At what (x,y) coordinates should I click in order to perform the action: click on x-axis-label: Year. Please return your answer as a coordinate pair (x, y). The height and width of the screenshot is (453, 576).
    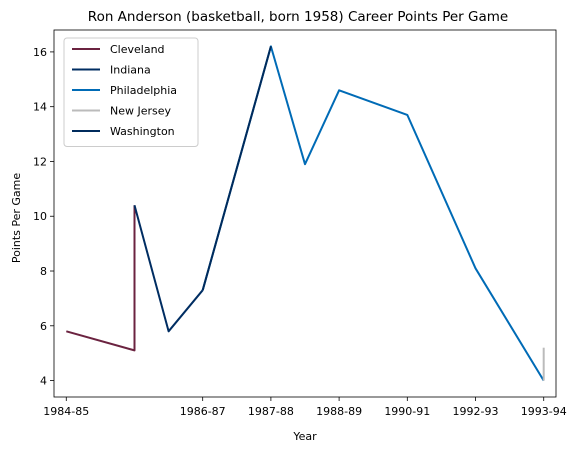
    Looking at the image, I should click on (304, 436).